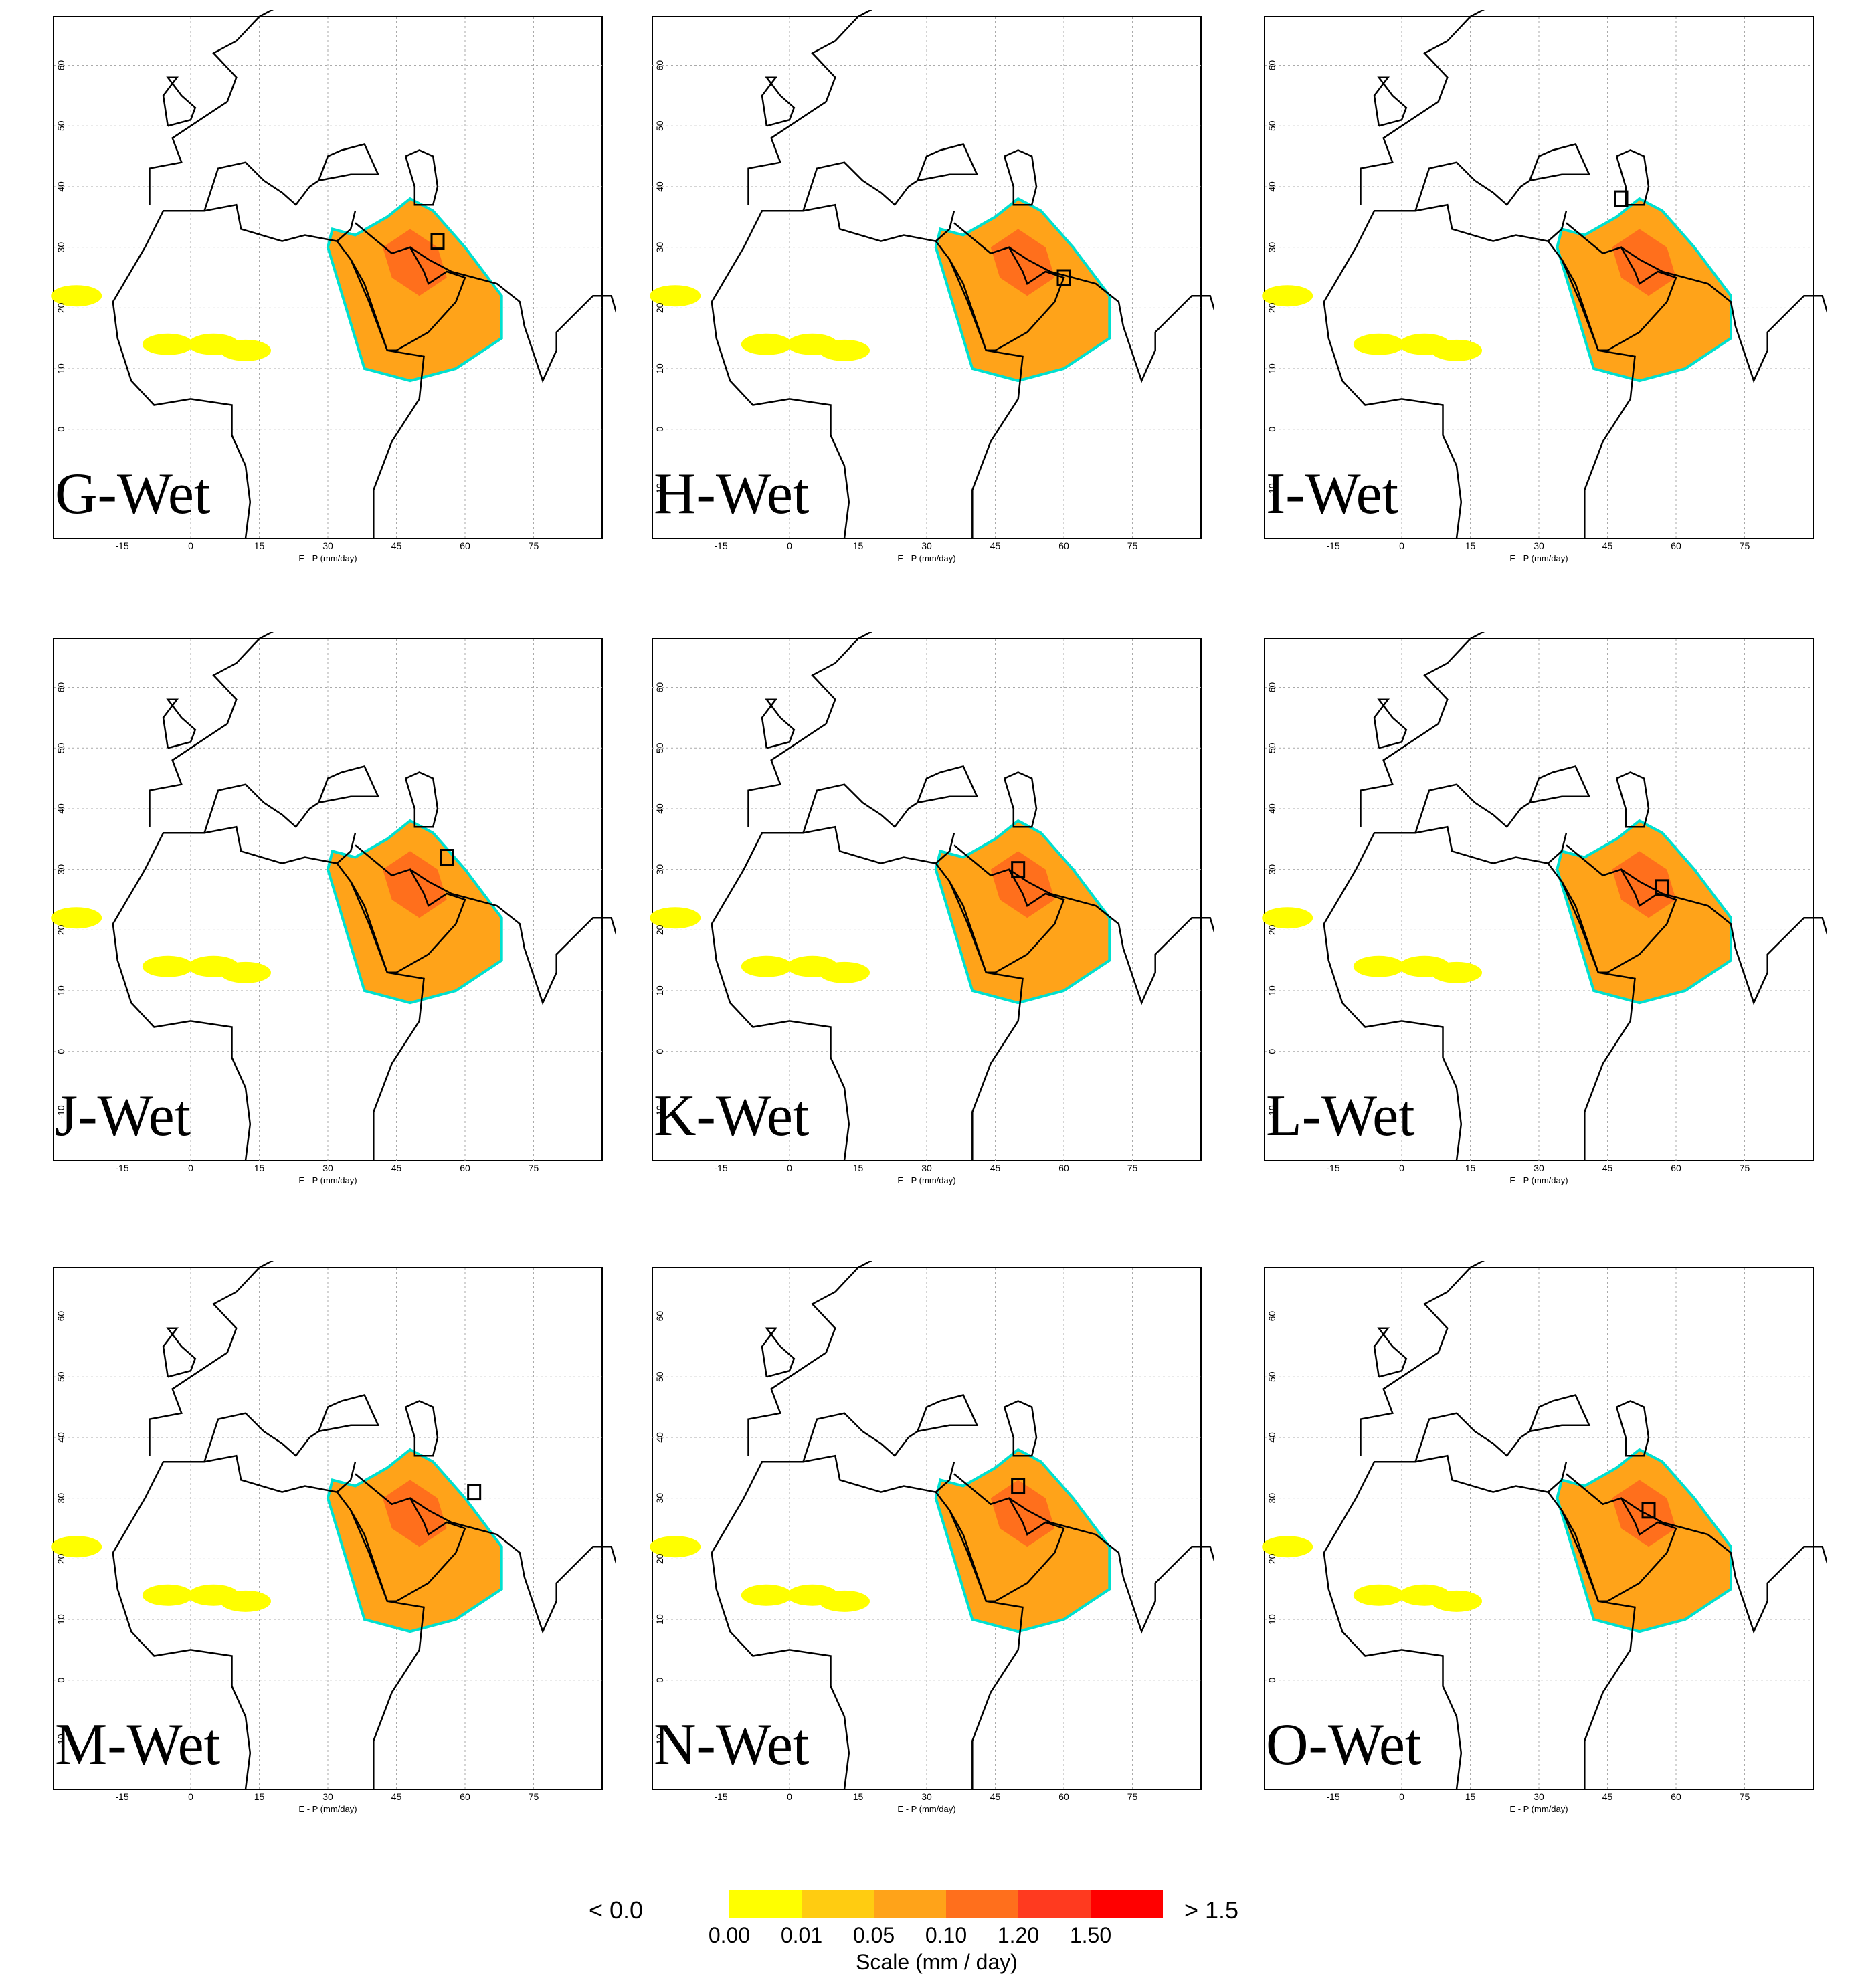  What do you see at coordinates (1539, 1796) in the screenshot?
I see `x-tick-label: 30` at bounding box center [1539, 1796].